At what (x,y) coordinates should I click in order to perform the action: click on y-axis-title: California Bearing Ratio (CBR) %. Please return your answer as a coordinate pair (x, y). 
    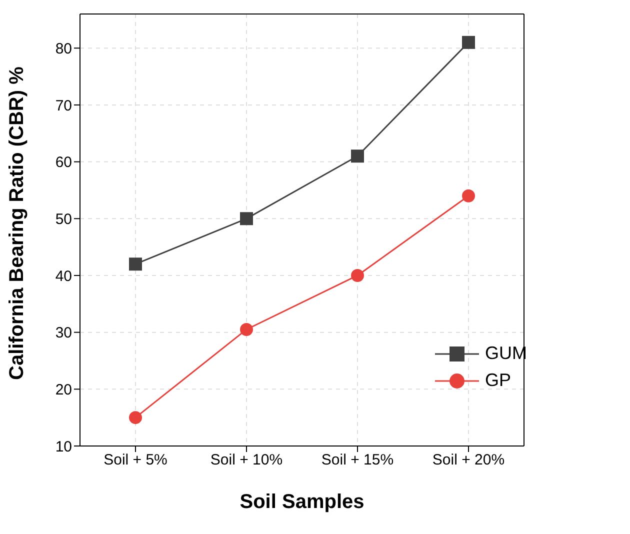
    Looking at the image, I should click on (17, 223).